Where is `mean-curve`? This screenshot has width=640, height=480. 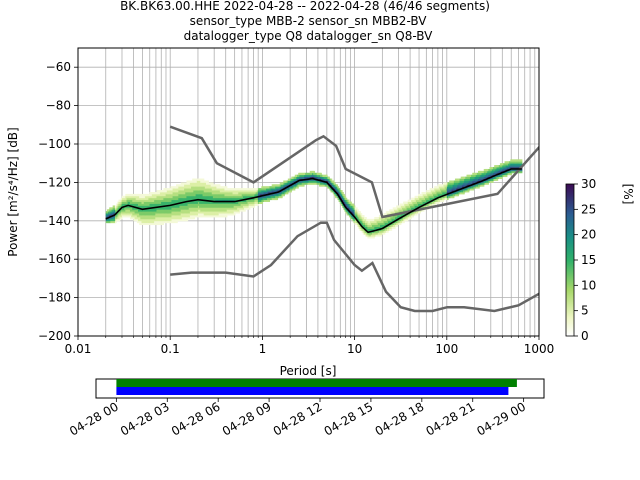 mean-curve is located at coordinates (313, 201).